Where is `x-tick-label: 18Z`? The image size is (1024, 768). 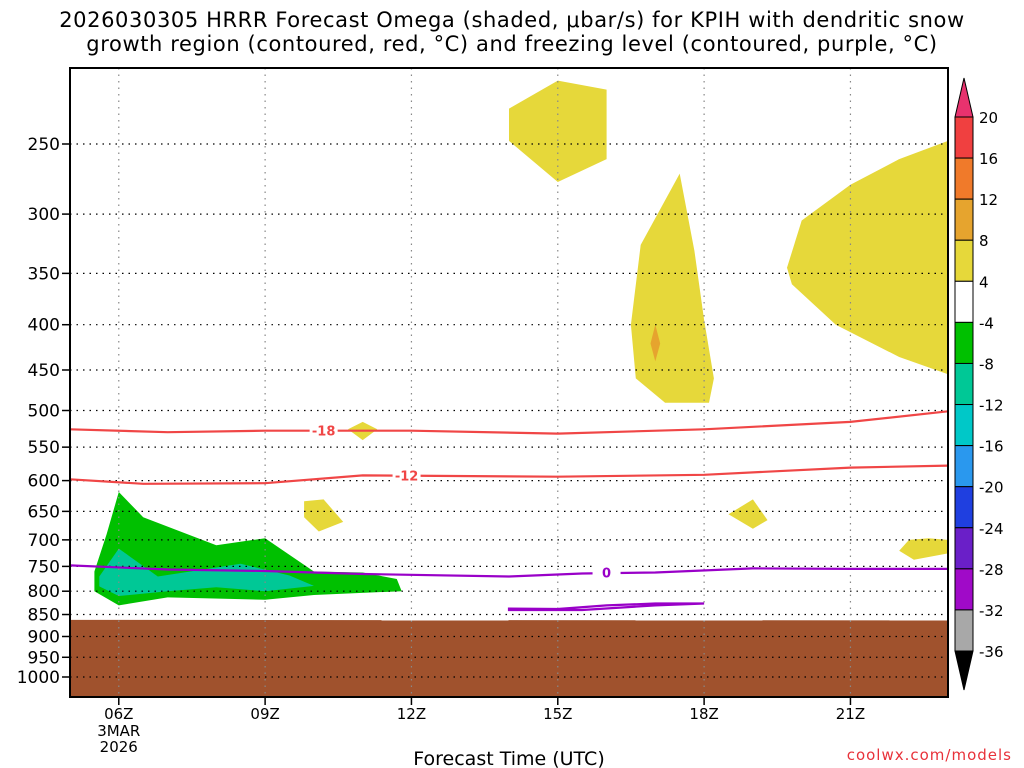
x-tick-label: 18Z is located at coordinates (703, 714).